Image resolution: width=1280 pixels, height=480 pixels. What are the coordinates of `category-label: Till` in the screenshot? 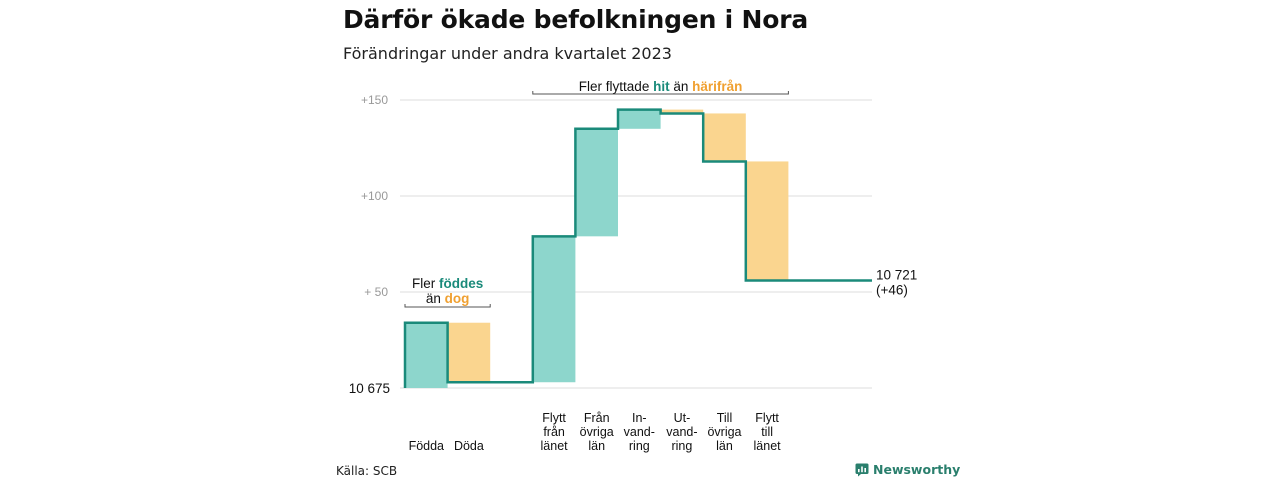 It's located at (725, 418).